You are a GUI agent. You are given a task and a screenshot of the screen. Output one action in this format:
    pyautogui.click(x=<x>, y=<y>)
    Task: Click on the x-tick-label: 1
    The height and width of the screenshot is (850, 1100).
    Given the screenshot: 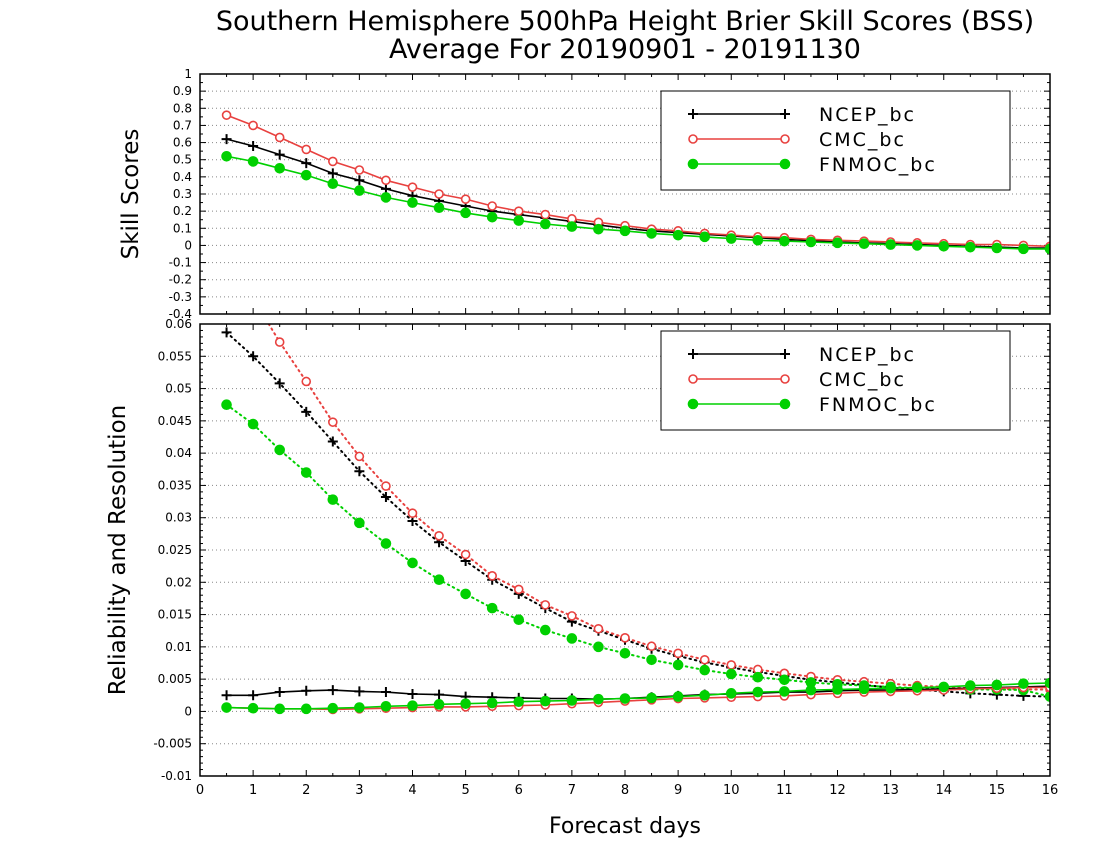 What is the action you would take?
    pyautogui.click(x=253, y=790)
    